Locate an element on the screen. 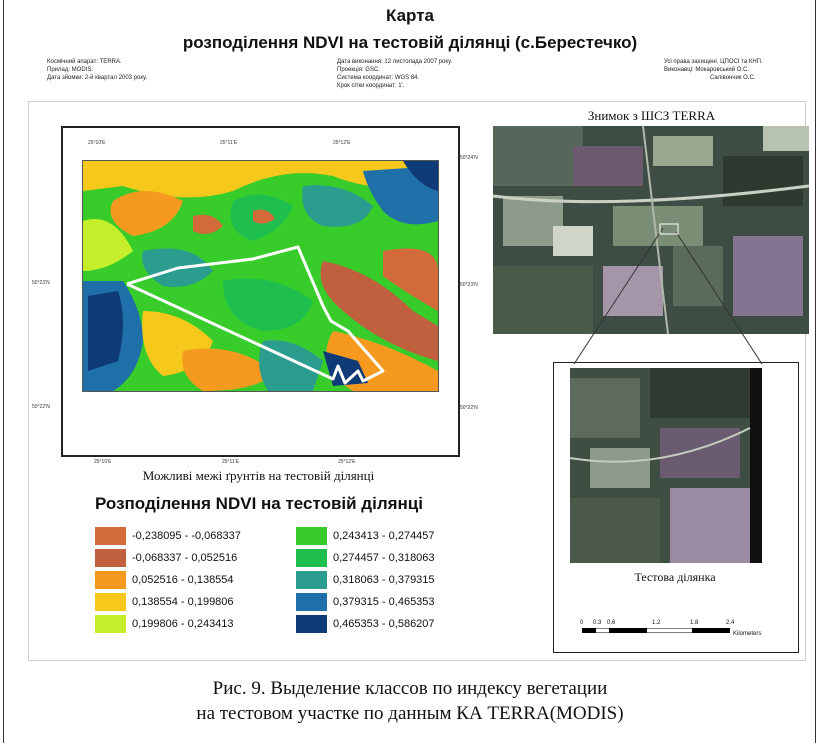 The height and width of the screenshot is (743, 820). coord-right: 50°22'N is located at coordinates (469, 408).